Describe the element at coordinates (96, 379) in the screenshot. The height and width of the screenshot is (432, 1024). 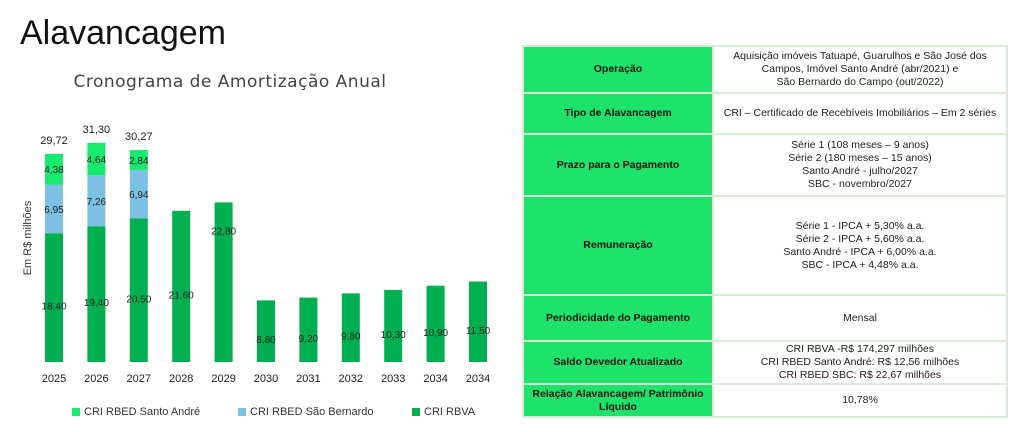
I see `x-tick-label: 2026` at that location.